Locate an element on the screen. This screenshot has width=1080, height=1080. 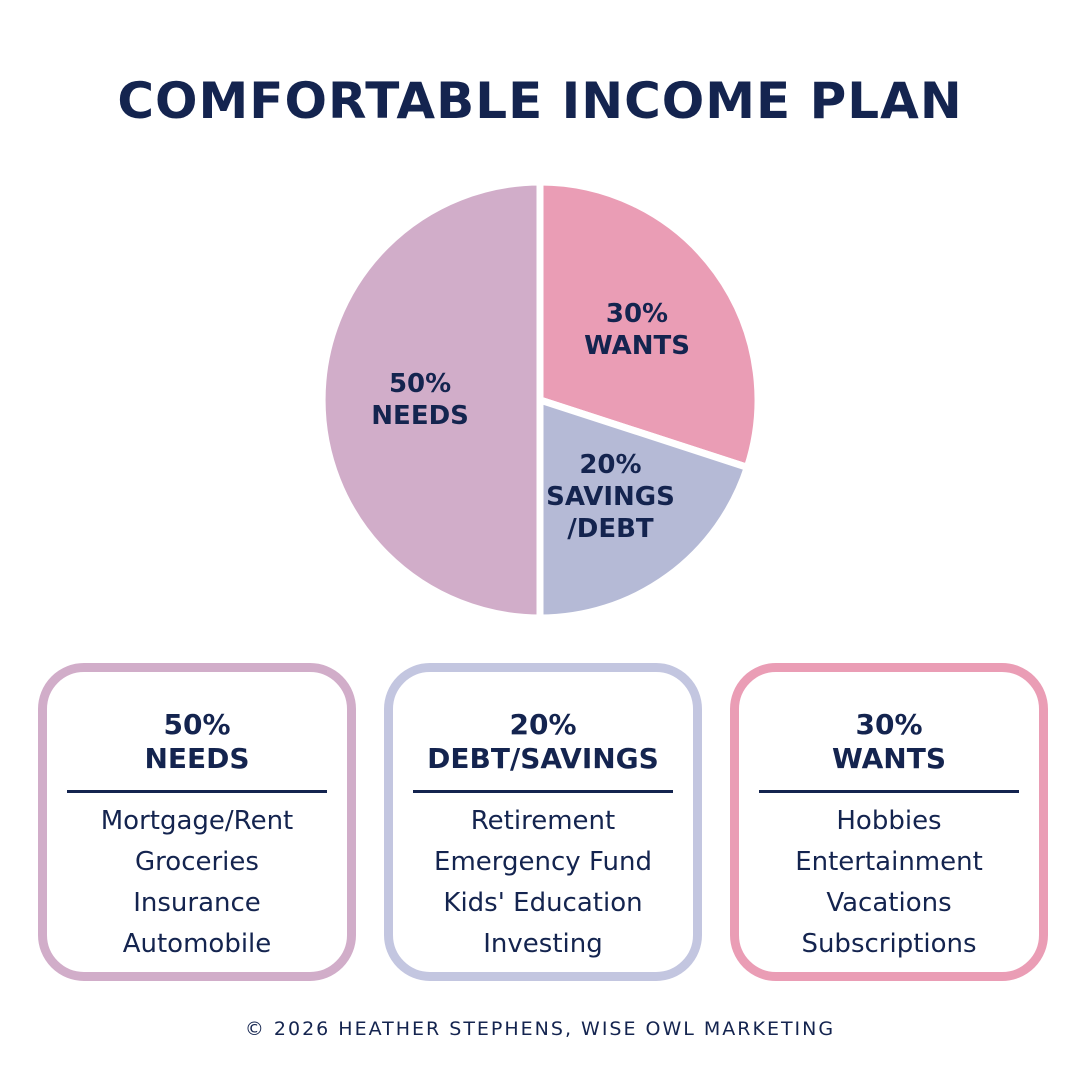
card-percent: 30% is located at coordinates (889, 724).